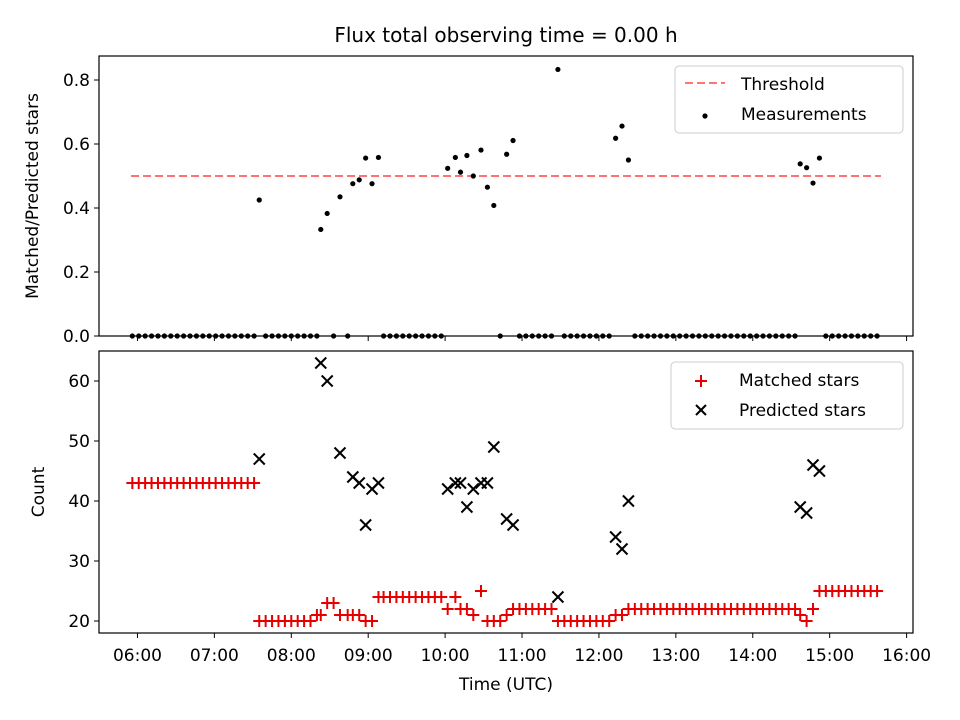  What do you see at coordinates (76, 273) in the screenshot?
I see `top-y-tick-label: 0.2` at bounding box center [76, 273].